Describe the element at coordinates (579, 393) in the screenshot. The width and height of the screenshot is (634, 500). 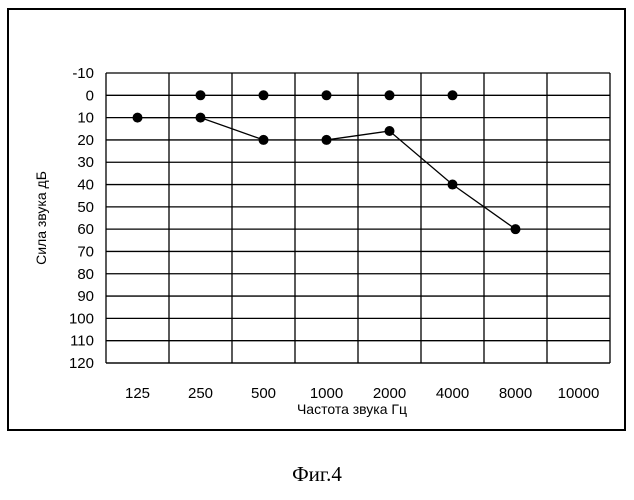
I see `x-tick-label: 10000` at that location.